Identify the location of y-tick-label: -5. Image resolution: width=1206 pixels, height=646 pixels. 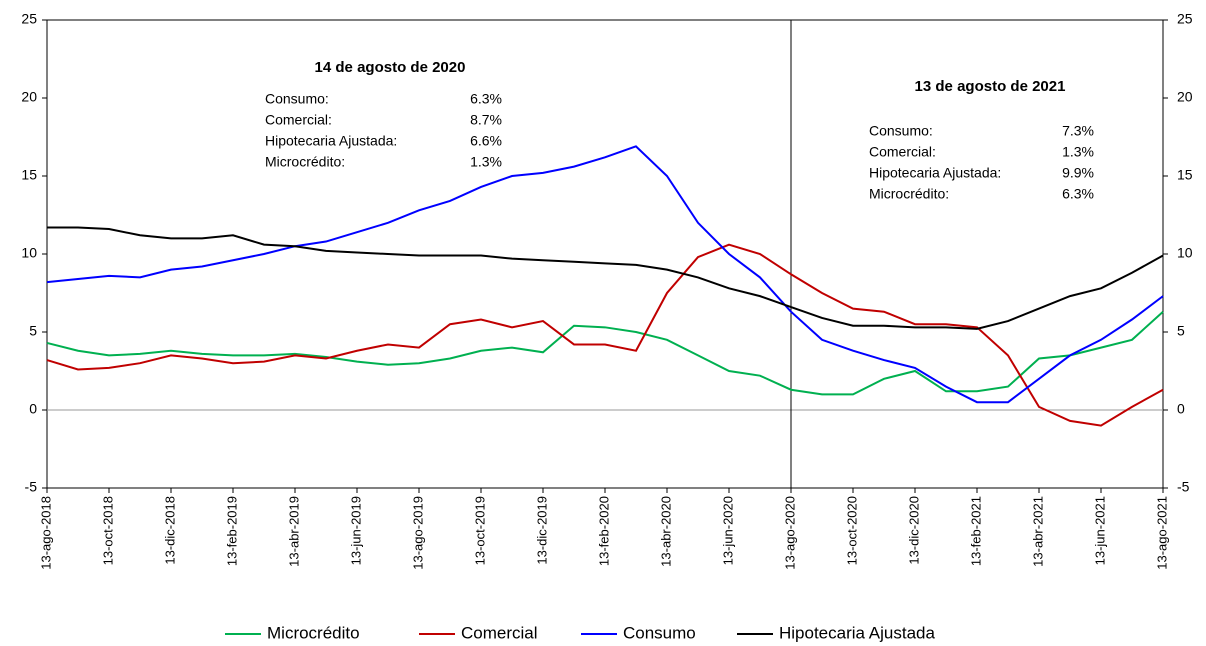
(31, 487).